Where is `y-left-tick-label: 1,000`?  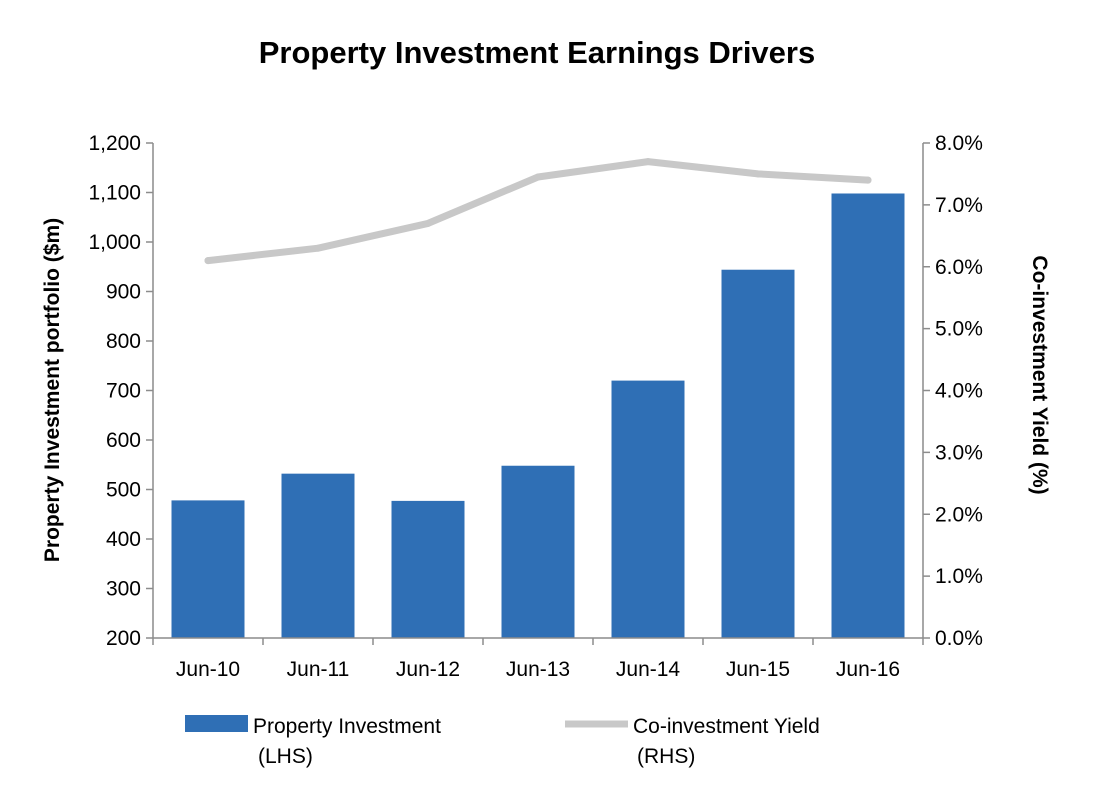
y-left-tick-label: 1,000 is located at coordinates (114, 242).